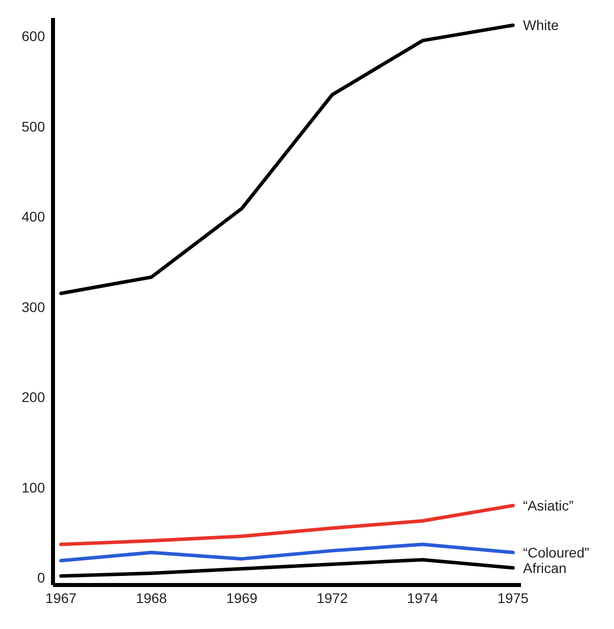  I want to click on x-tick-label: 1969, so click(242, 598).